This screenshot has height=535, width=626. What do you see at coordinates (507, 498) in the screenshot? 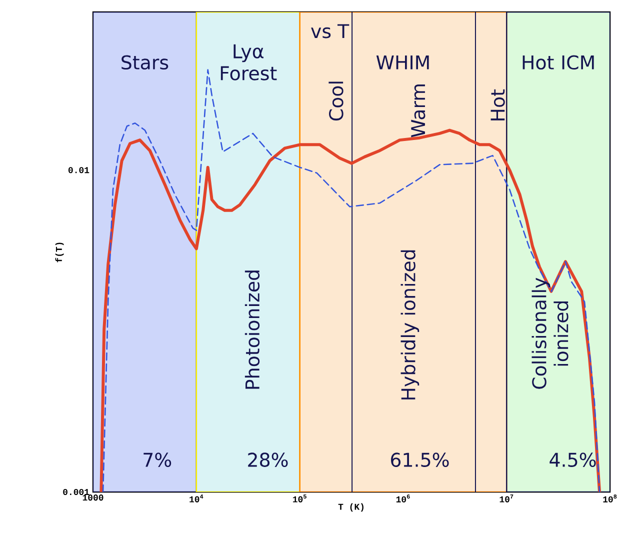
I see `x-tick-label: 10$^{7}$` at bounding box center [507, 498].